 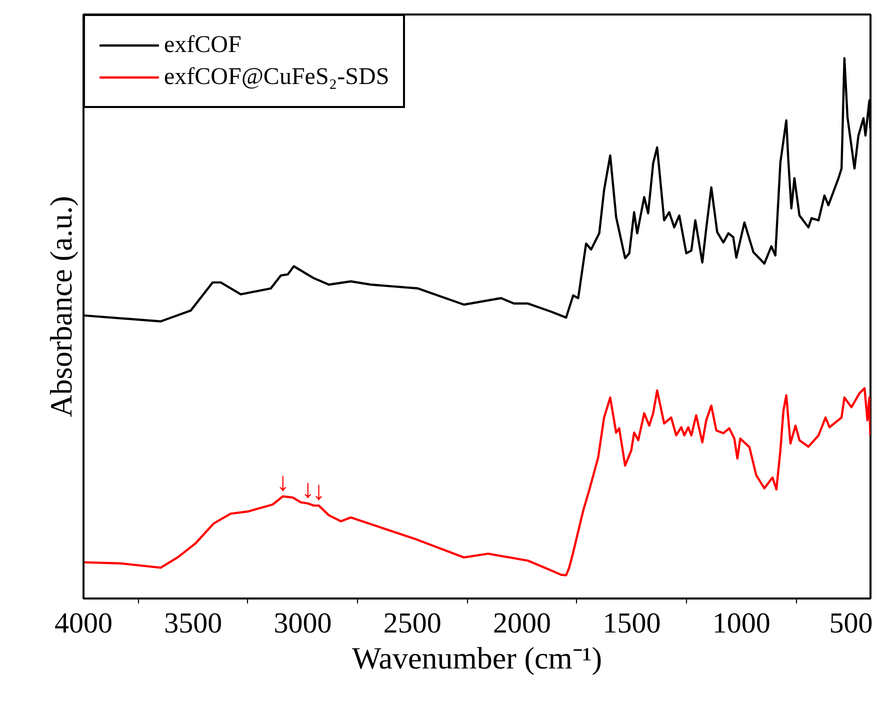 What do you see at coordinates (477, 658) in the screenshot?
I see `x-axis-title: Wavenumber (cm⁻¹)` at bounding box center [477, 658].